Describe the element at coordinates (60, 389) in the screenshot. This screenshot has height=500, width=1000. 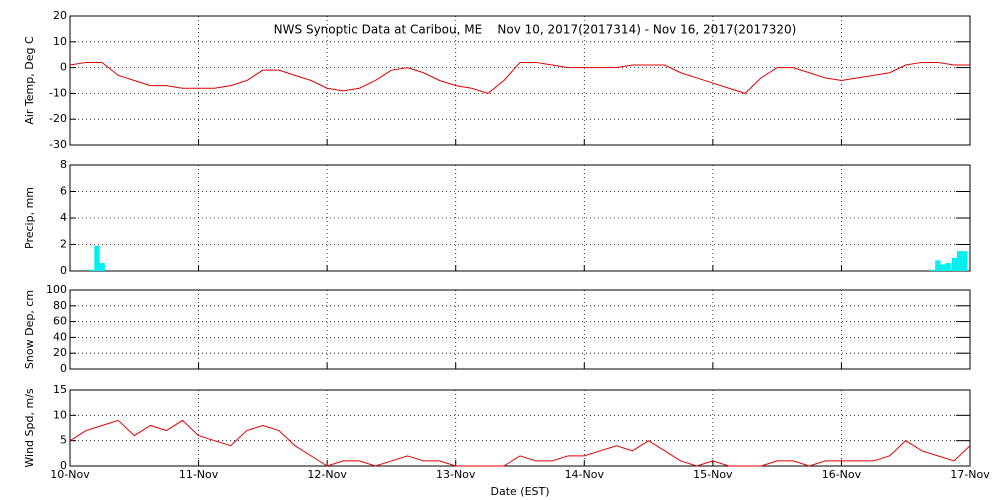
I see `y-tick-label: 15` at that location.